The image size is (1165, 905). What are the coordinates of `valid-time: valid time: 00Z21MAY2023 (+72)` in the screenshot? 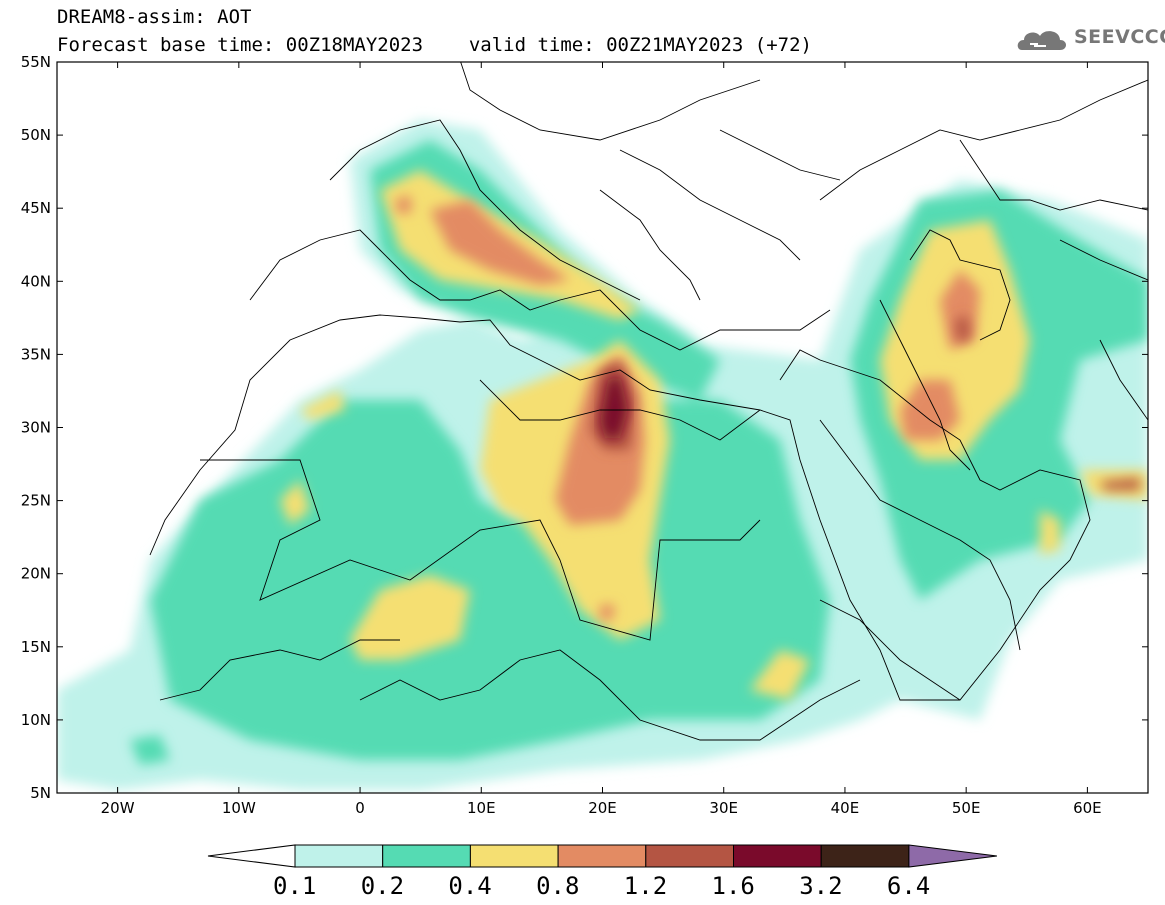 It's located at (640, 45).